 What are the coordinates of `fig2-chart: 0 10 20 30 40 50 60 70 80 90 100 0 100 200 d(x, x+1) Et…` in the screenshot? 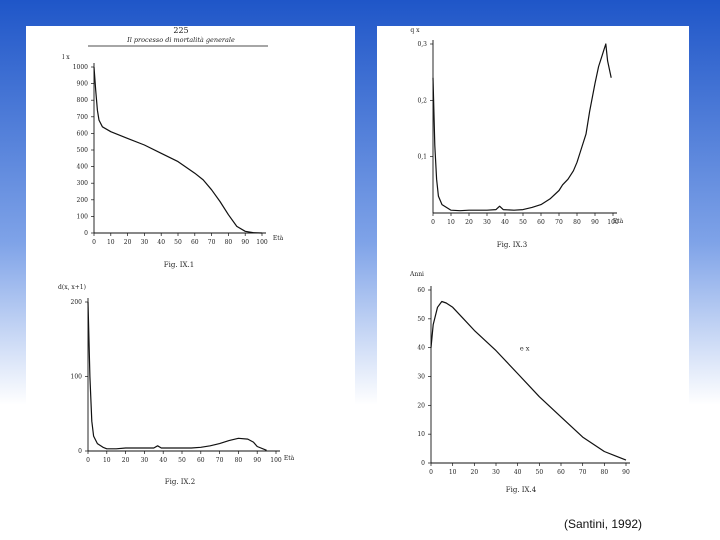 It's located at (176, 385).